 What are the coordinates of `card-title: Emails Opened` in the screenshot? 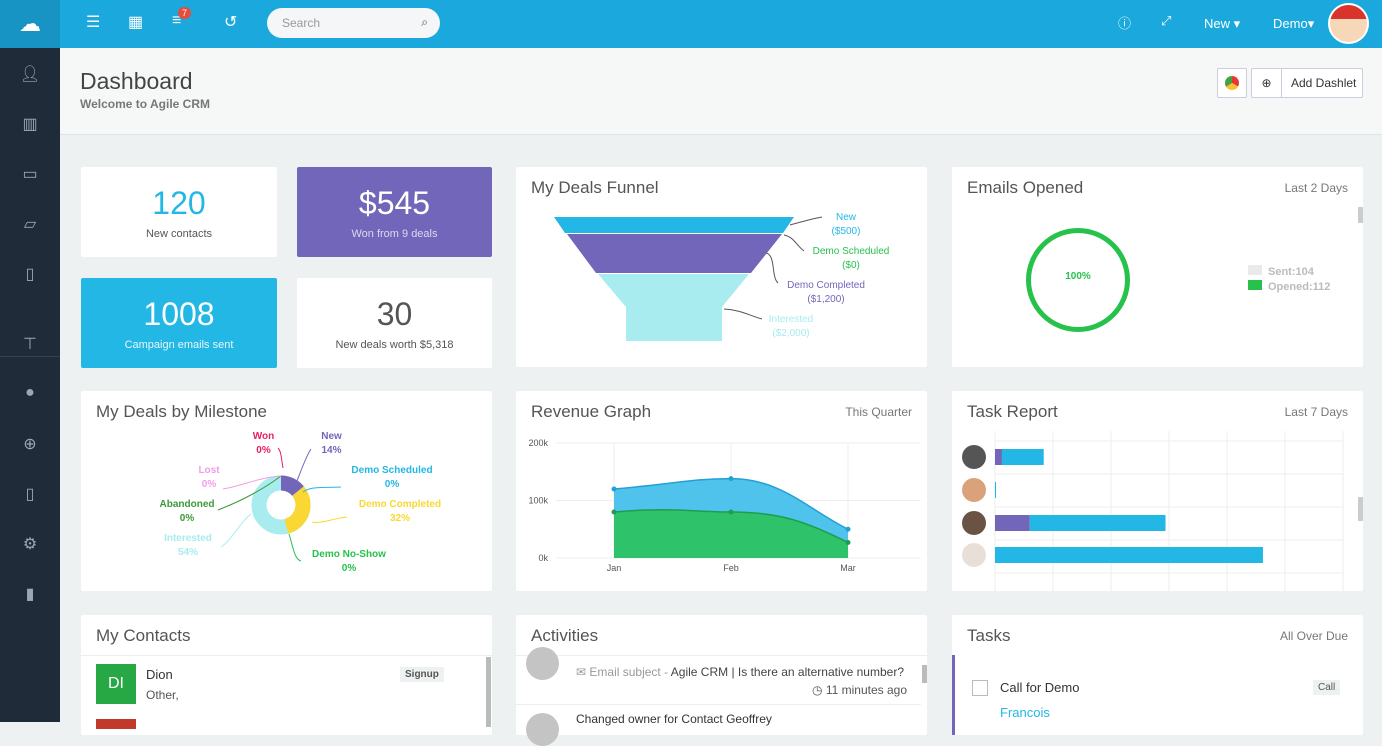 It's located at (1025, 187).